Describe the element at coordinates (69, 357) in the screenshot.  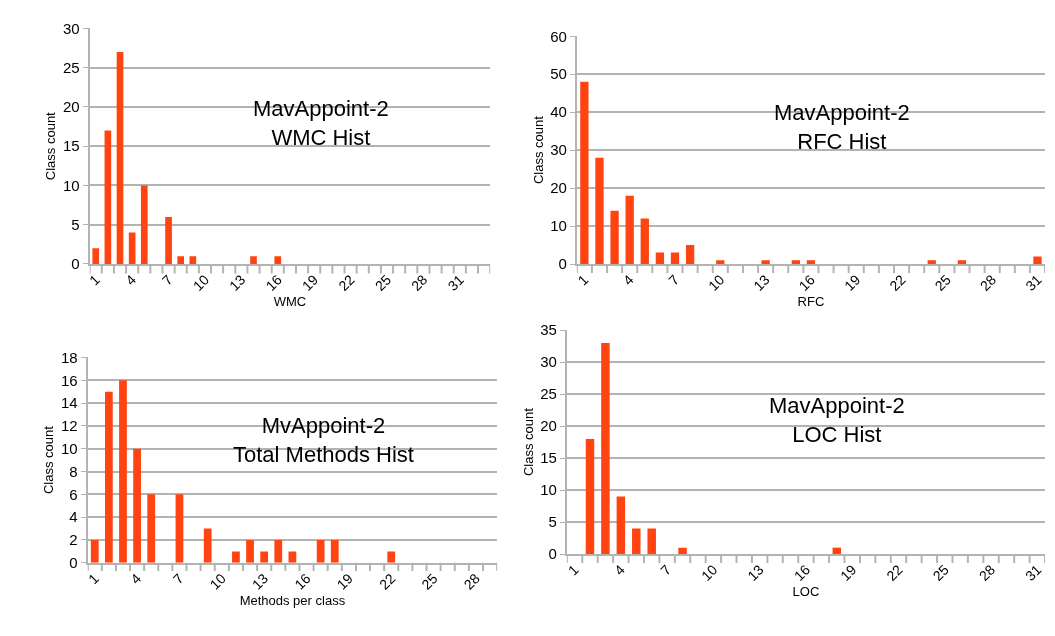
I see `y-tick-label: 18` at that location.